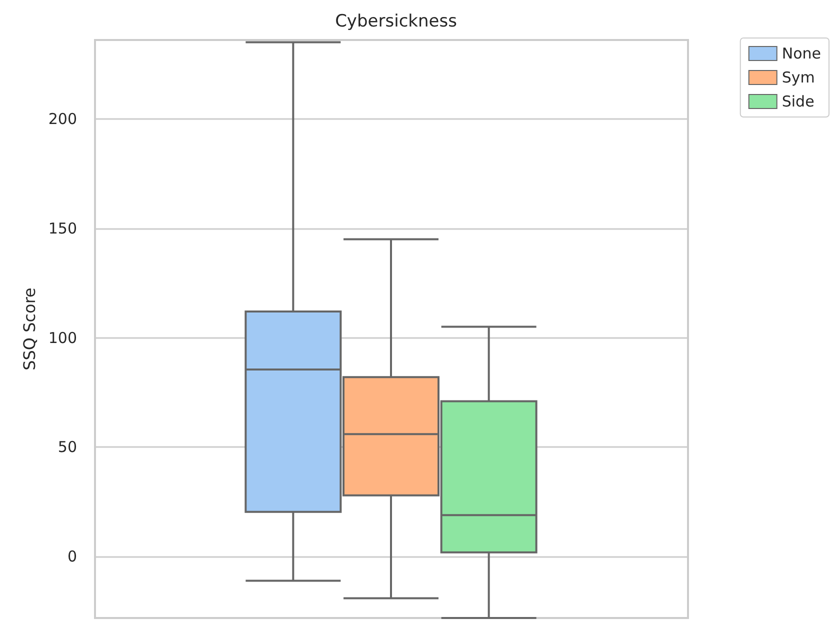 Image resolution: width=833 pixels, height=620 pixels. I want to click on y-tick-label: 50, so click(67, 447).